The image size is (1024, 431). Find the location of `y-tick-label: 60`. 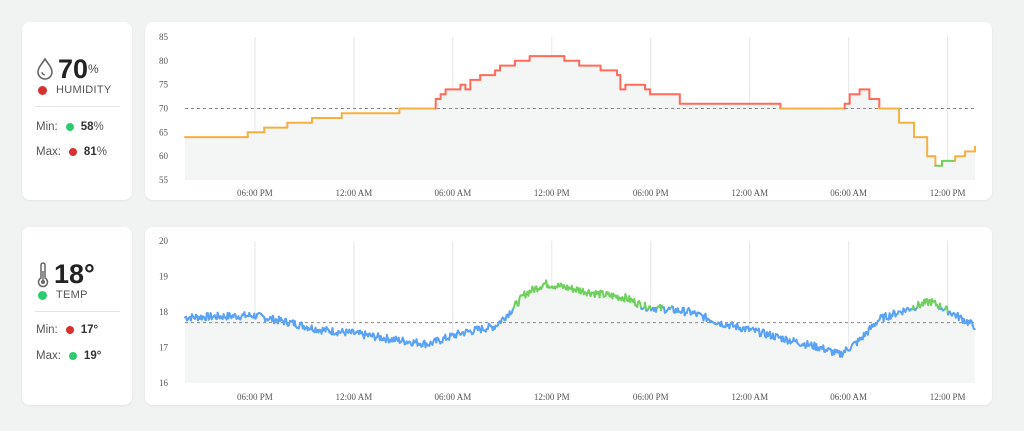

y-tick-label: 60 is located at coordinates (164, 156).